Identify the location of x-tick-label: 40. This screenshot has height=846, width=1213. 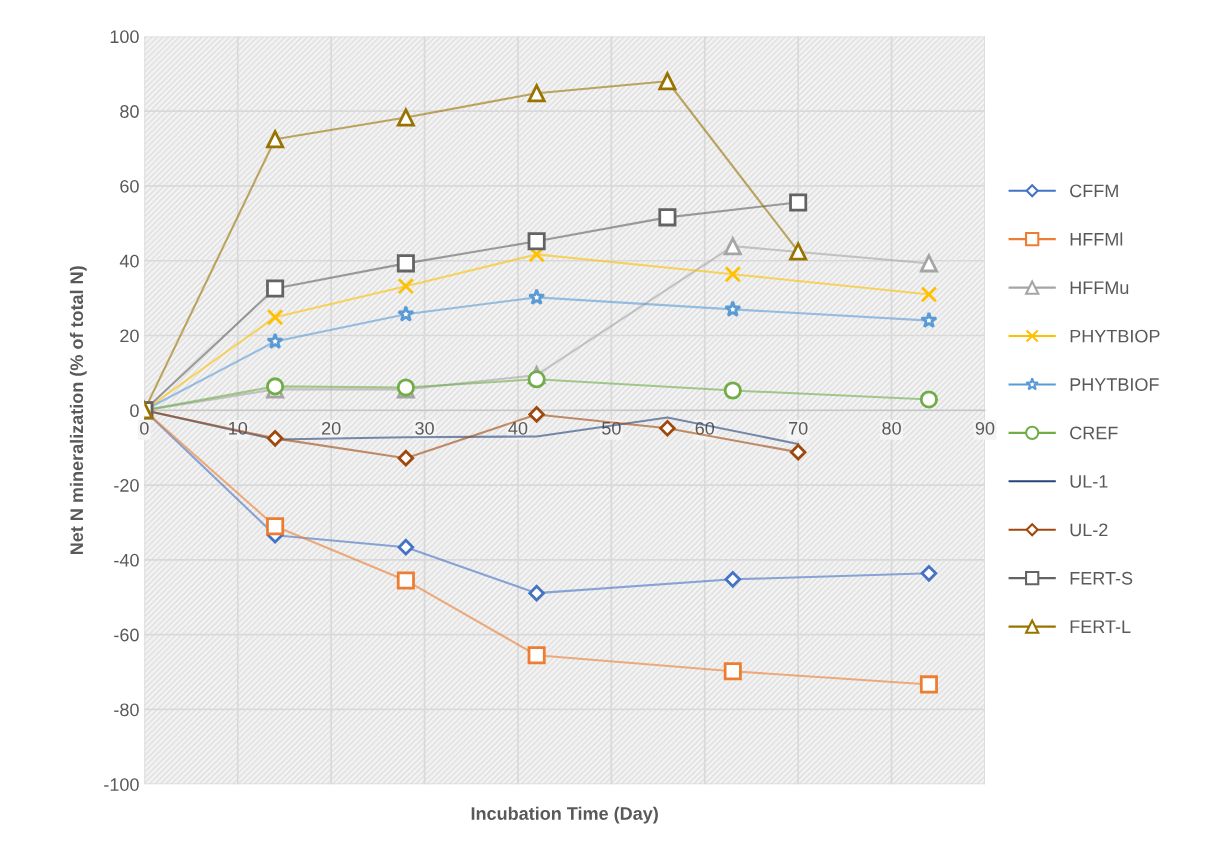
(518, 428).